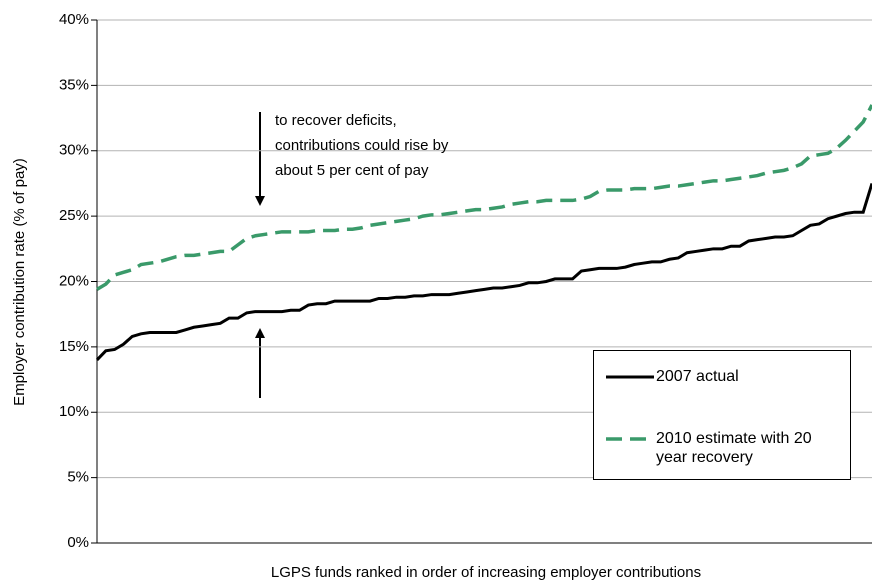 The image size is (872, 586). Describe the element at coordinates (74, 215) in the screenshot. I see `y-tick-label: 25%` at that location.